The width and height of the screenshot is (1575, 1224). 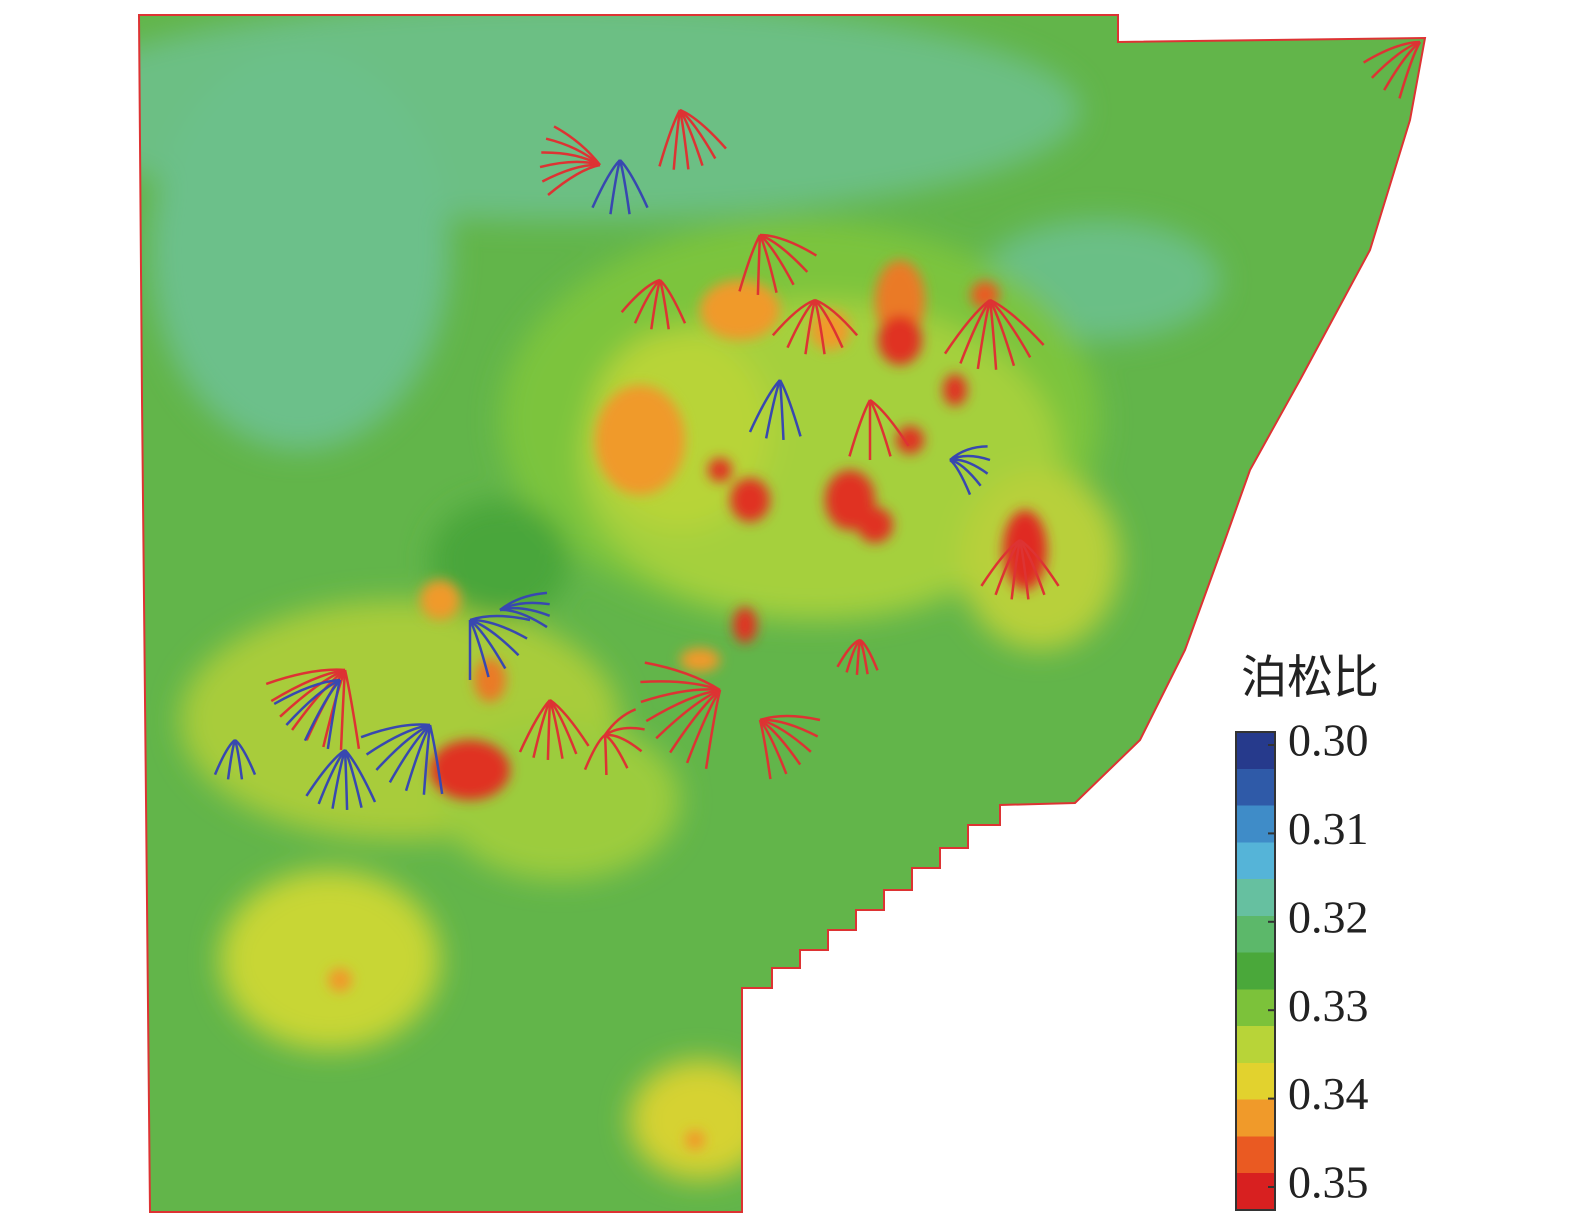 I want to click on colorbar-tick-label: 0.31, so click(x=1328, y=828).